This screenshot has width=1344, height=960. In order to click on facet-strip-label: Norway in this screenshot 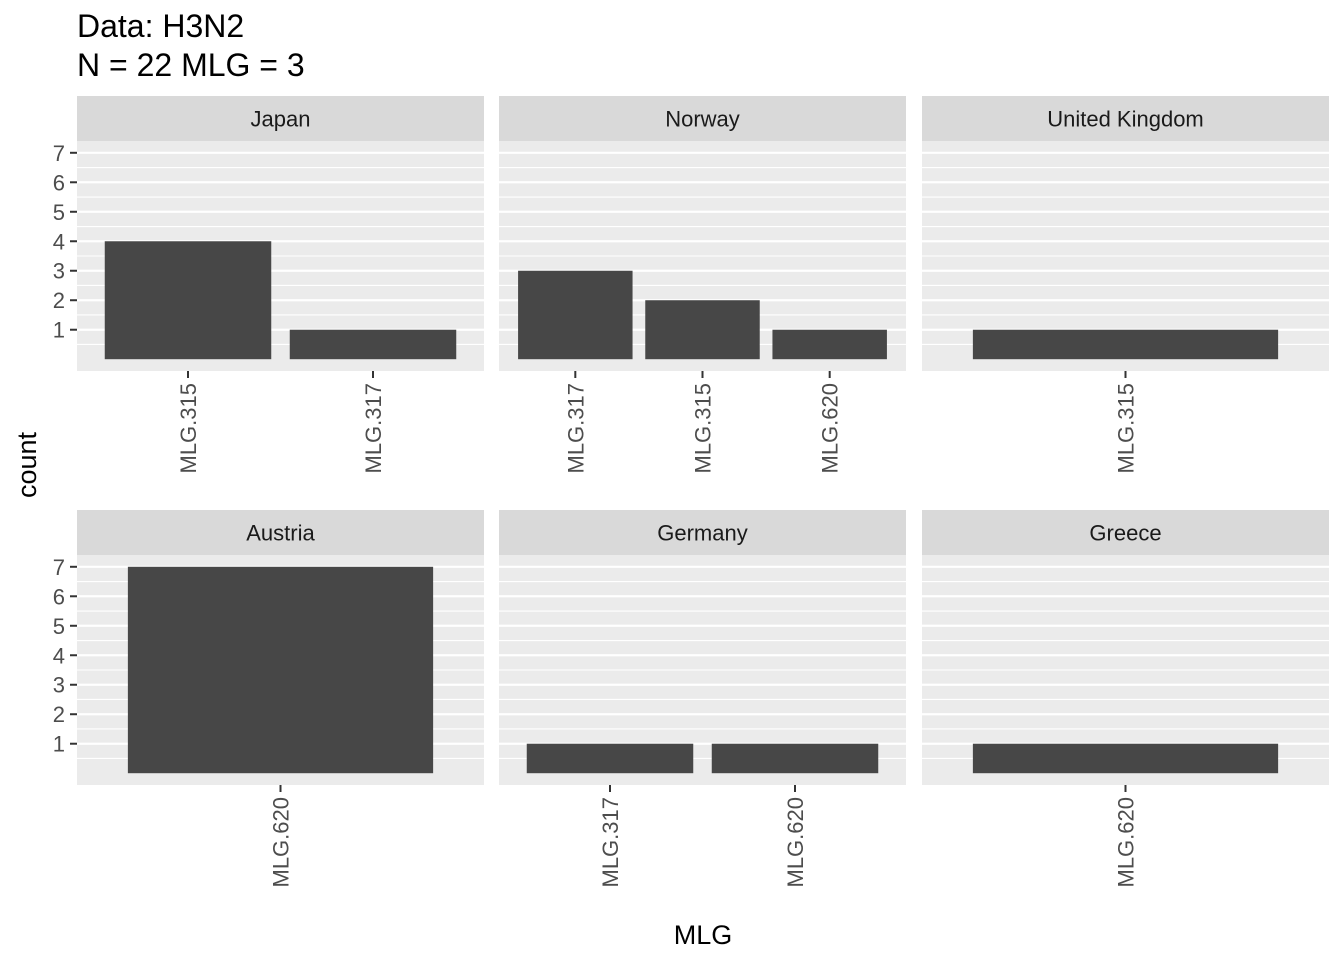, I will do `click(702, 119)`.